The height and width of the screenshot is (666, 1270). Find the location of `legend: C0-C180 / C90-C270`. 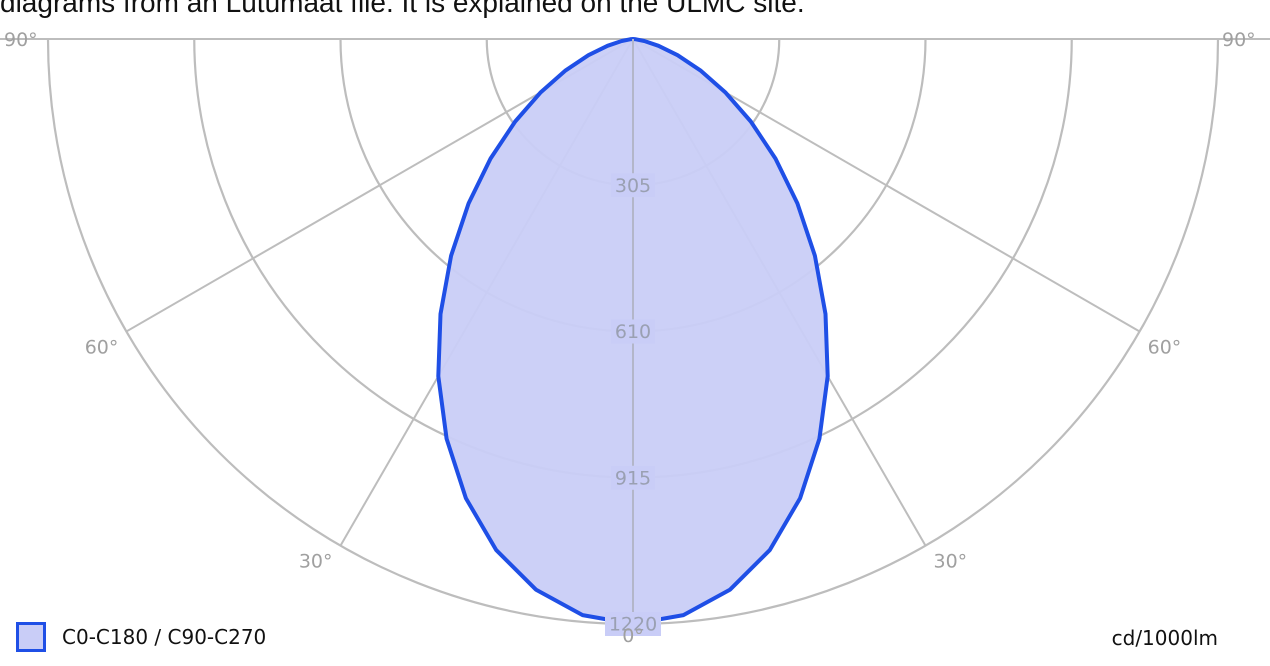

legend: C0-C180 / C90-C270 is located at coordinates (141, 637).